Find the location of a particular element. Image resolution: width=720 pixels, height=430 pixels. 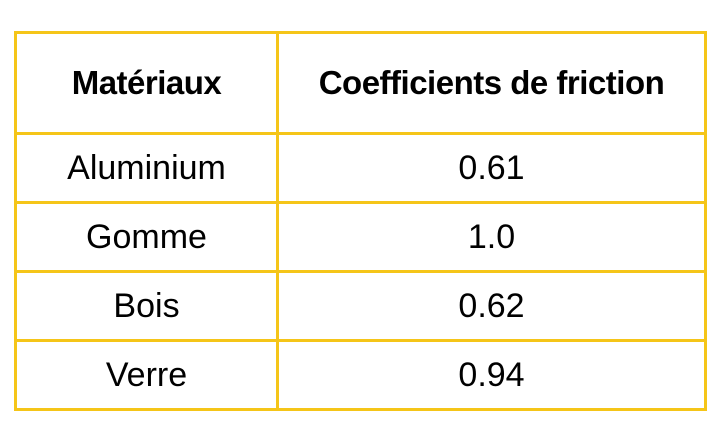

coefficient-cell: 0.61 is located at coordinates (491, 168).